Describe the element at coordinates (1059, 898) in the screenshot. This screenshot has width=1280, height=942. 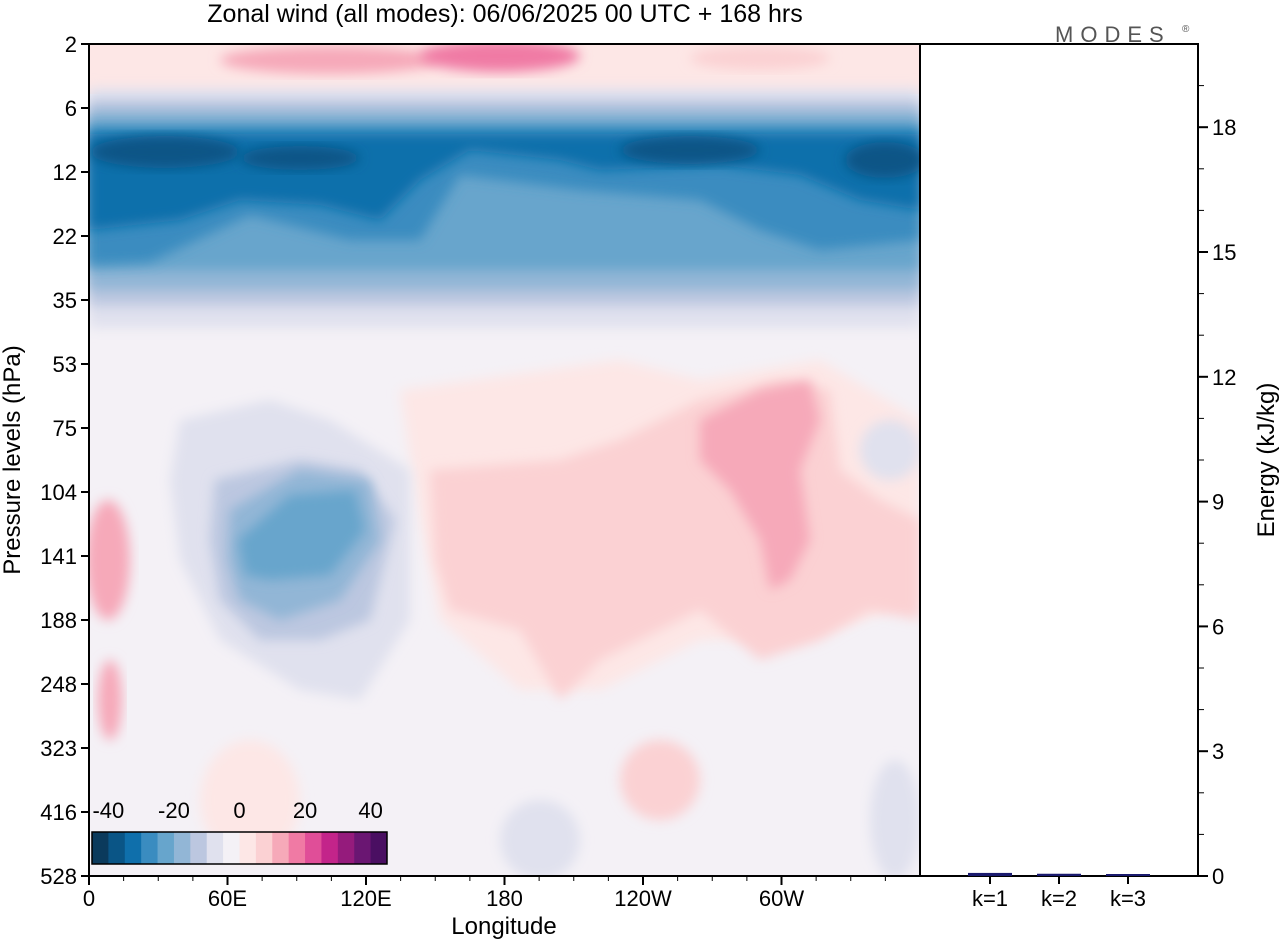
I see `energy-category-label: k=2` at that location.